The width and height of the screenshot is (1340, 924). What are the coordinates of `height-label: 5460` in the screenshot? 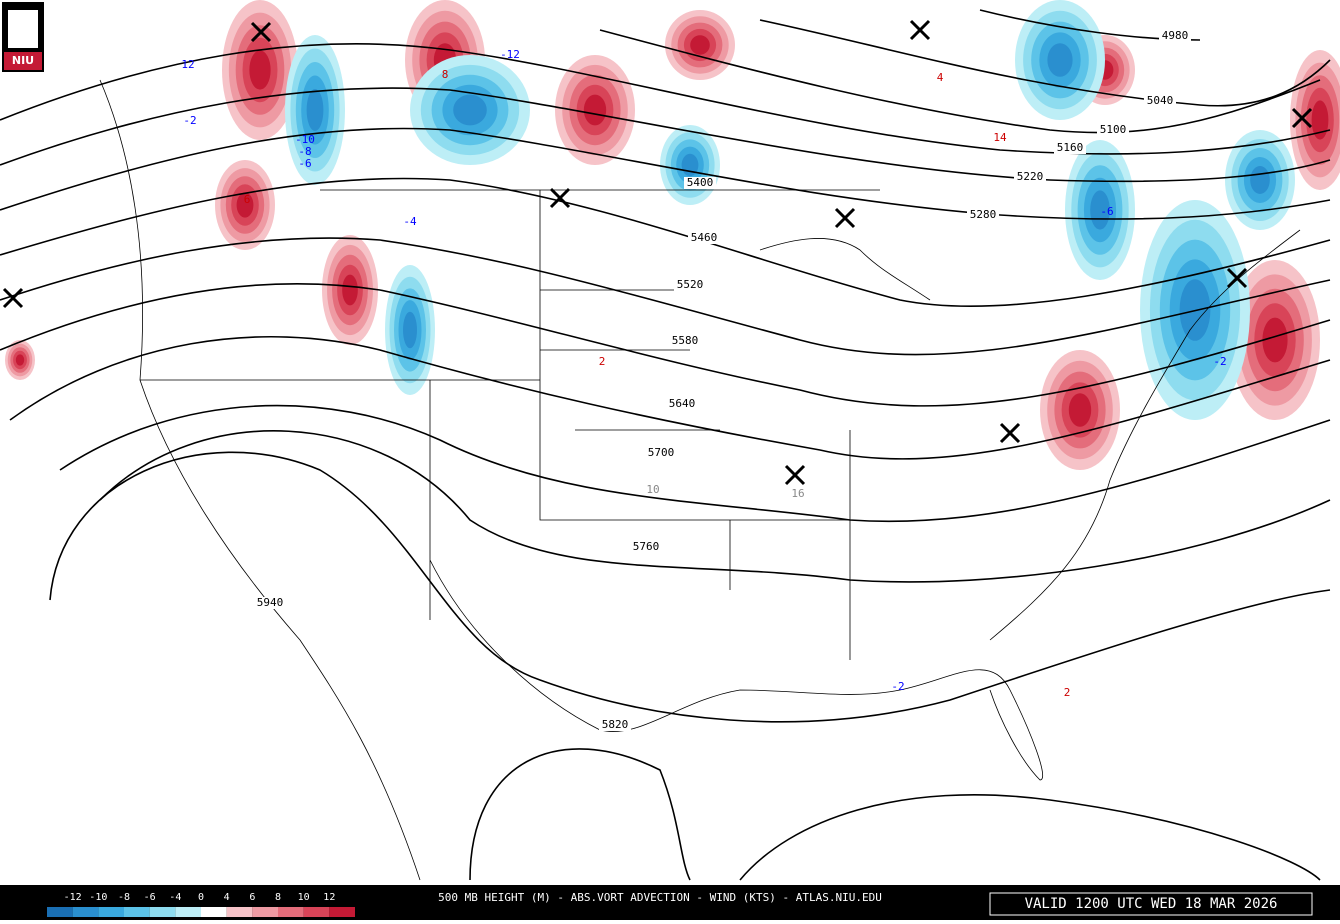 It's located at (704, 237).